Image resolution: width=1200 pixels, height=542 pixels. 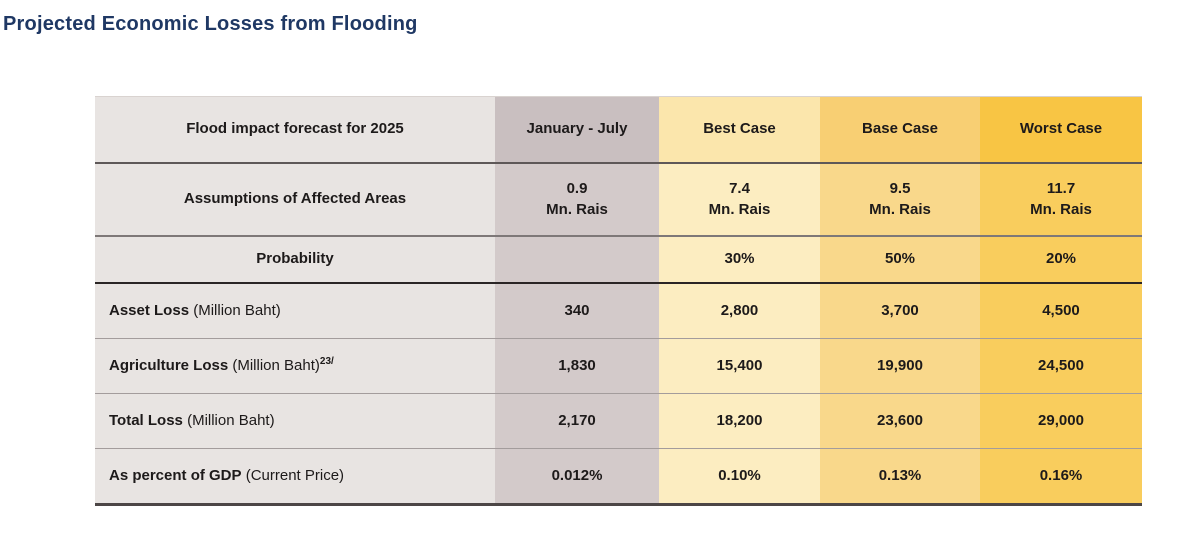 I want to click on cell-asset-loss-best-case: 2,800, so click(x=739, y=311).